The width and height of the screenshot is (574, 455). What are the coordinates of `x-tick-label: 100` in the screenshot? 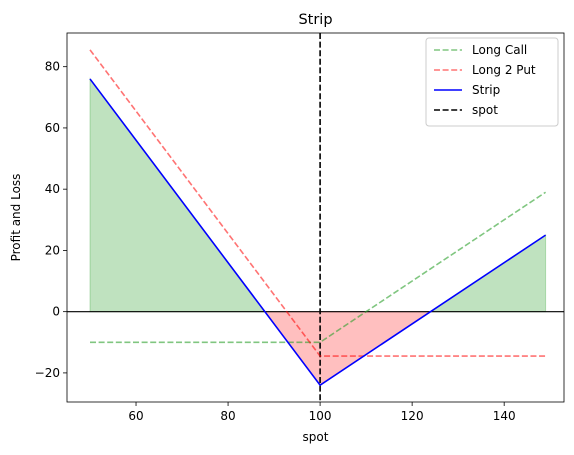 It's located at (320, 416).